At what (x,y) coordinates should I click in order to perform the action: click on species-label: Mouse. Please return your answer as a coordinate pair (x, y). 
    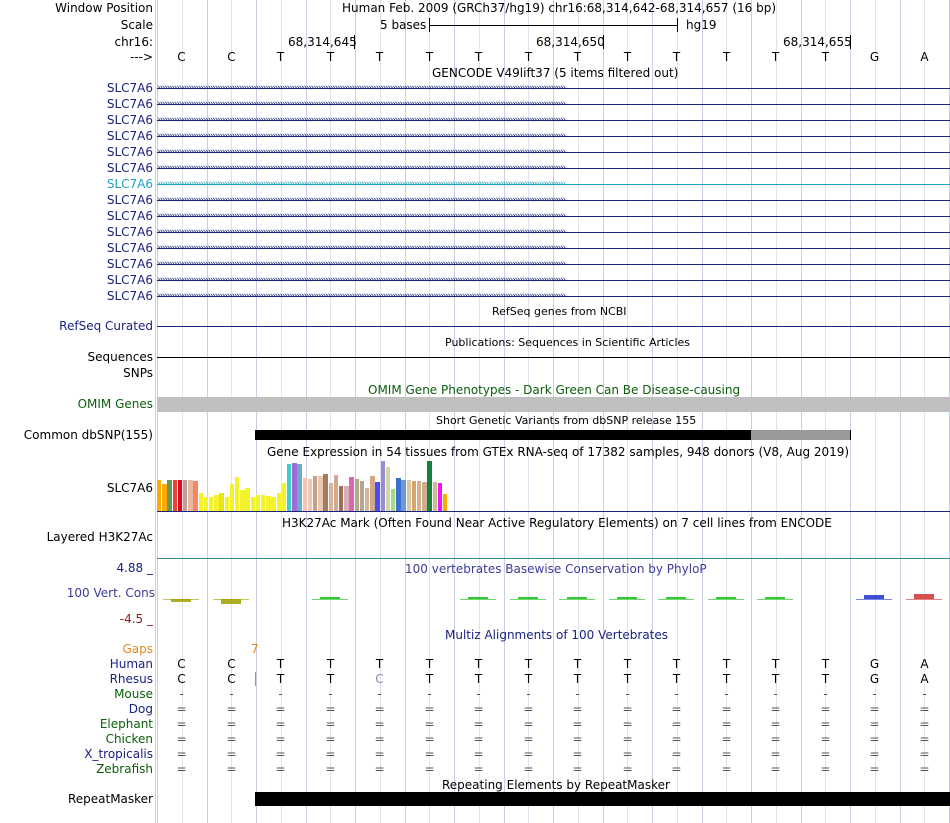
    Looking at the image, I should click on (133, 694).